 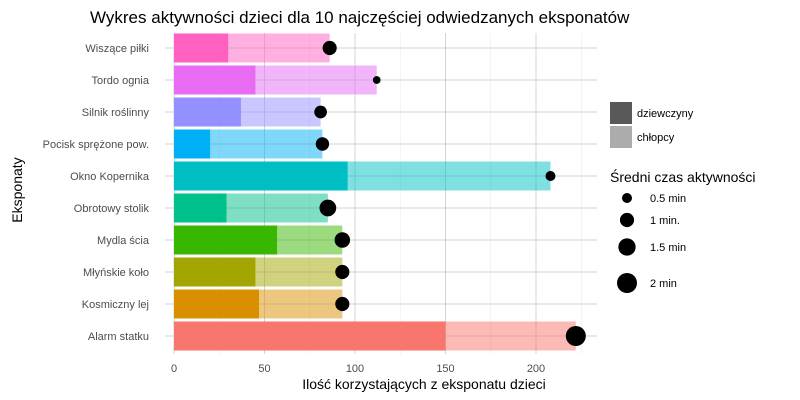 I want to click on size-legend-label: 1.5 min, so click(x=668, y=248).